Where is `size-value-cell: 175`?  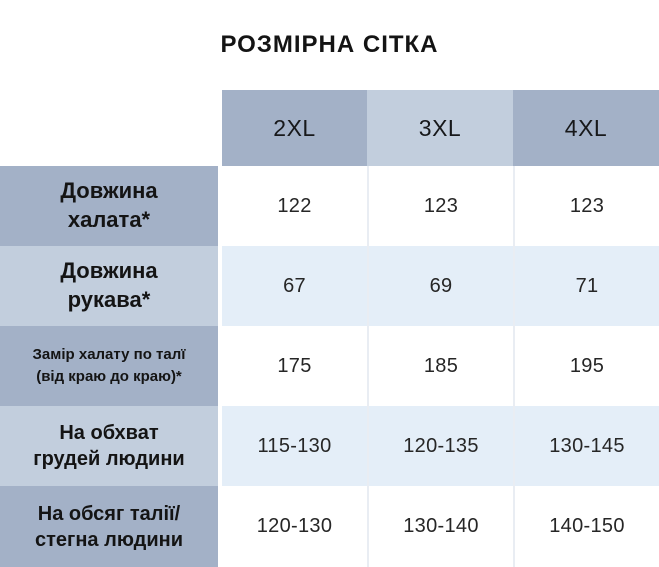
size-value-cell: 175 is located at coordinates (294, 365).